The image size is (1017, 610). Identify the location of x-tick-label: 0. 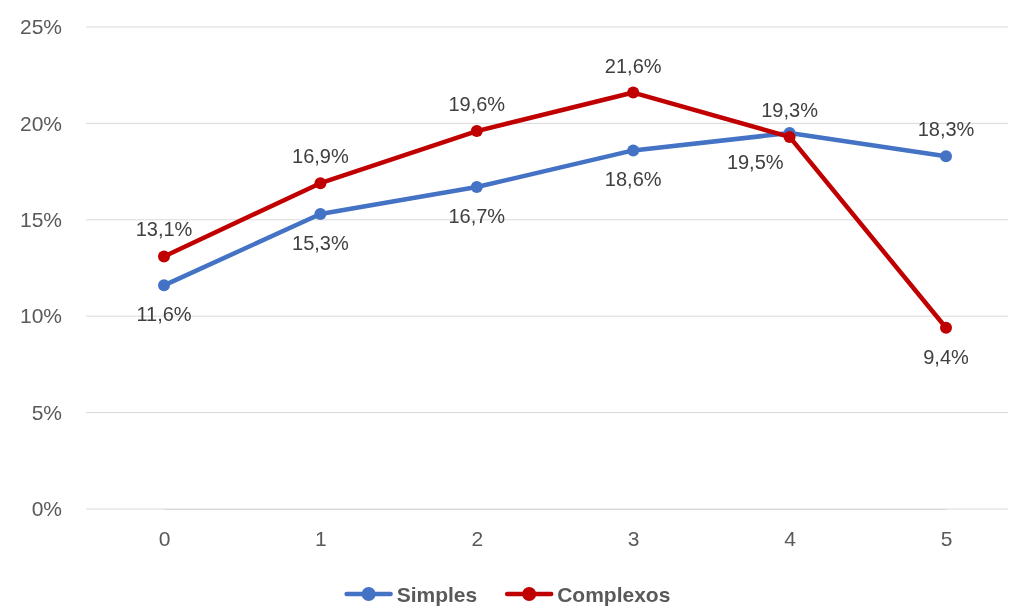
(164, 538).